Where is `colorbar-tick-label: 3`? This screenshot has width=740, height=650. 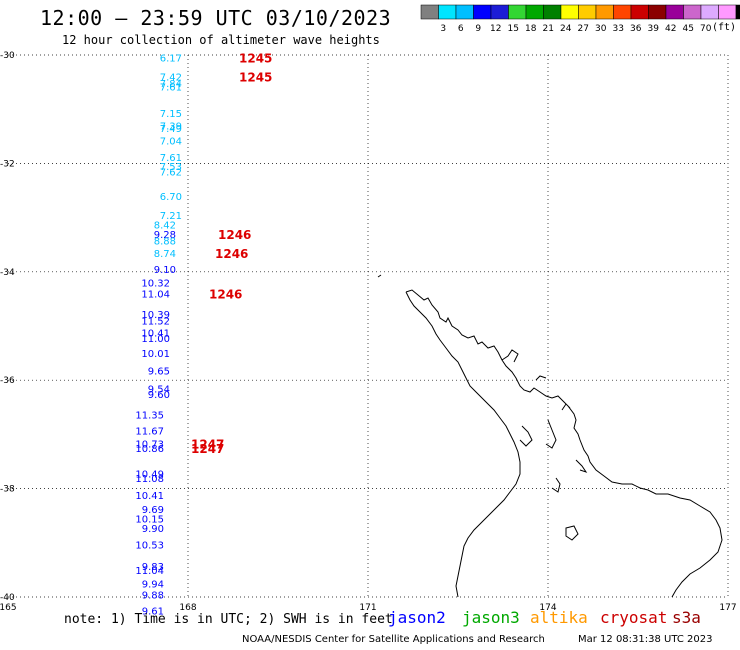 colorbar-tick-label: 3 is located at coordinates (443, 29).